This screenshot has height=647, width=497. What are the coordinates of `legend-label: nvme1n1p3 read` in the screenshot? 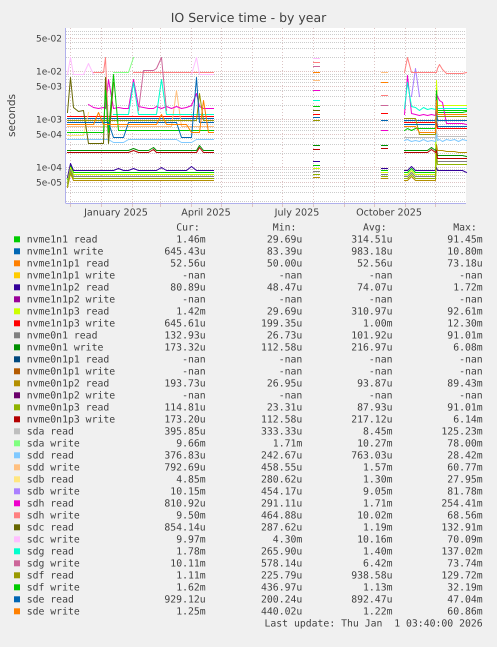 It's located at (68, 312).